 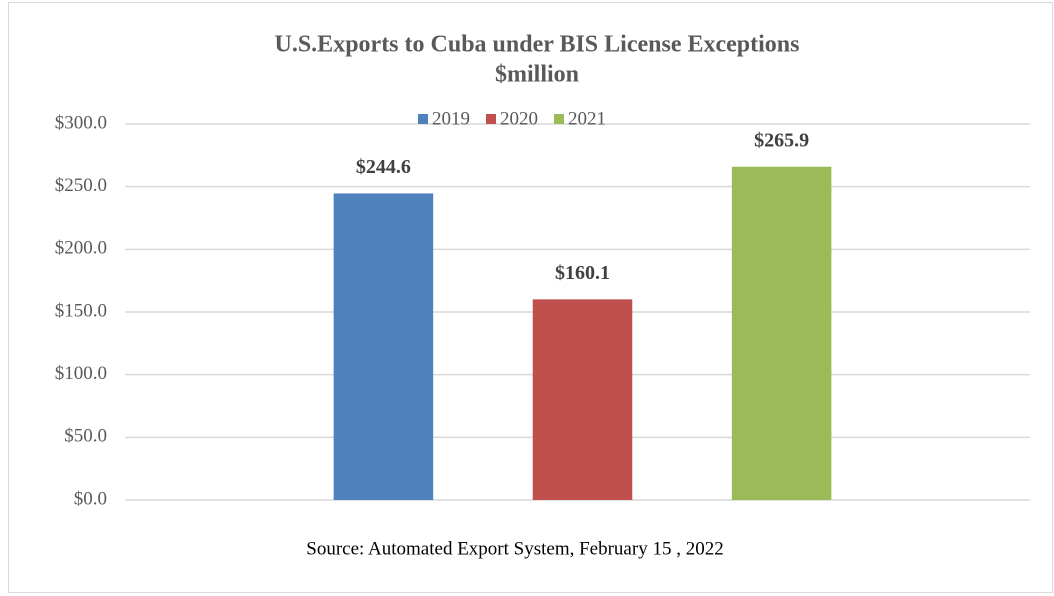 I want to click on y-tick-label: $50.0, so click(x=85, y=436).